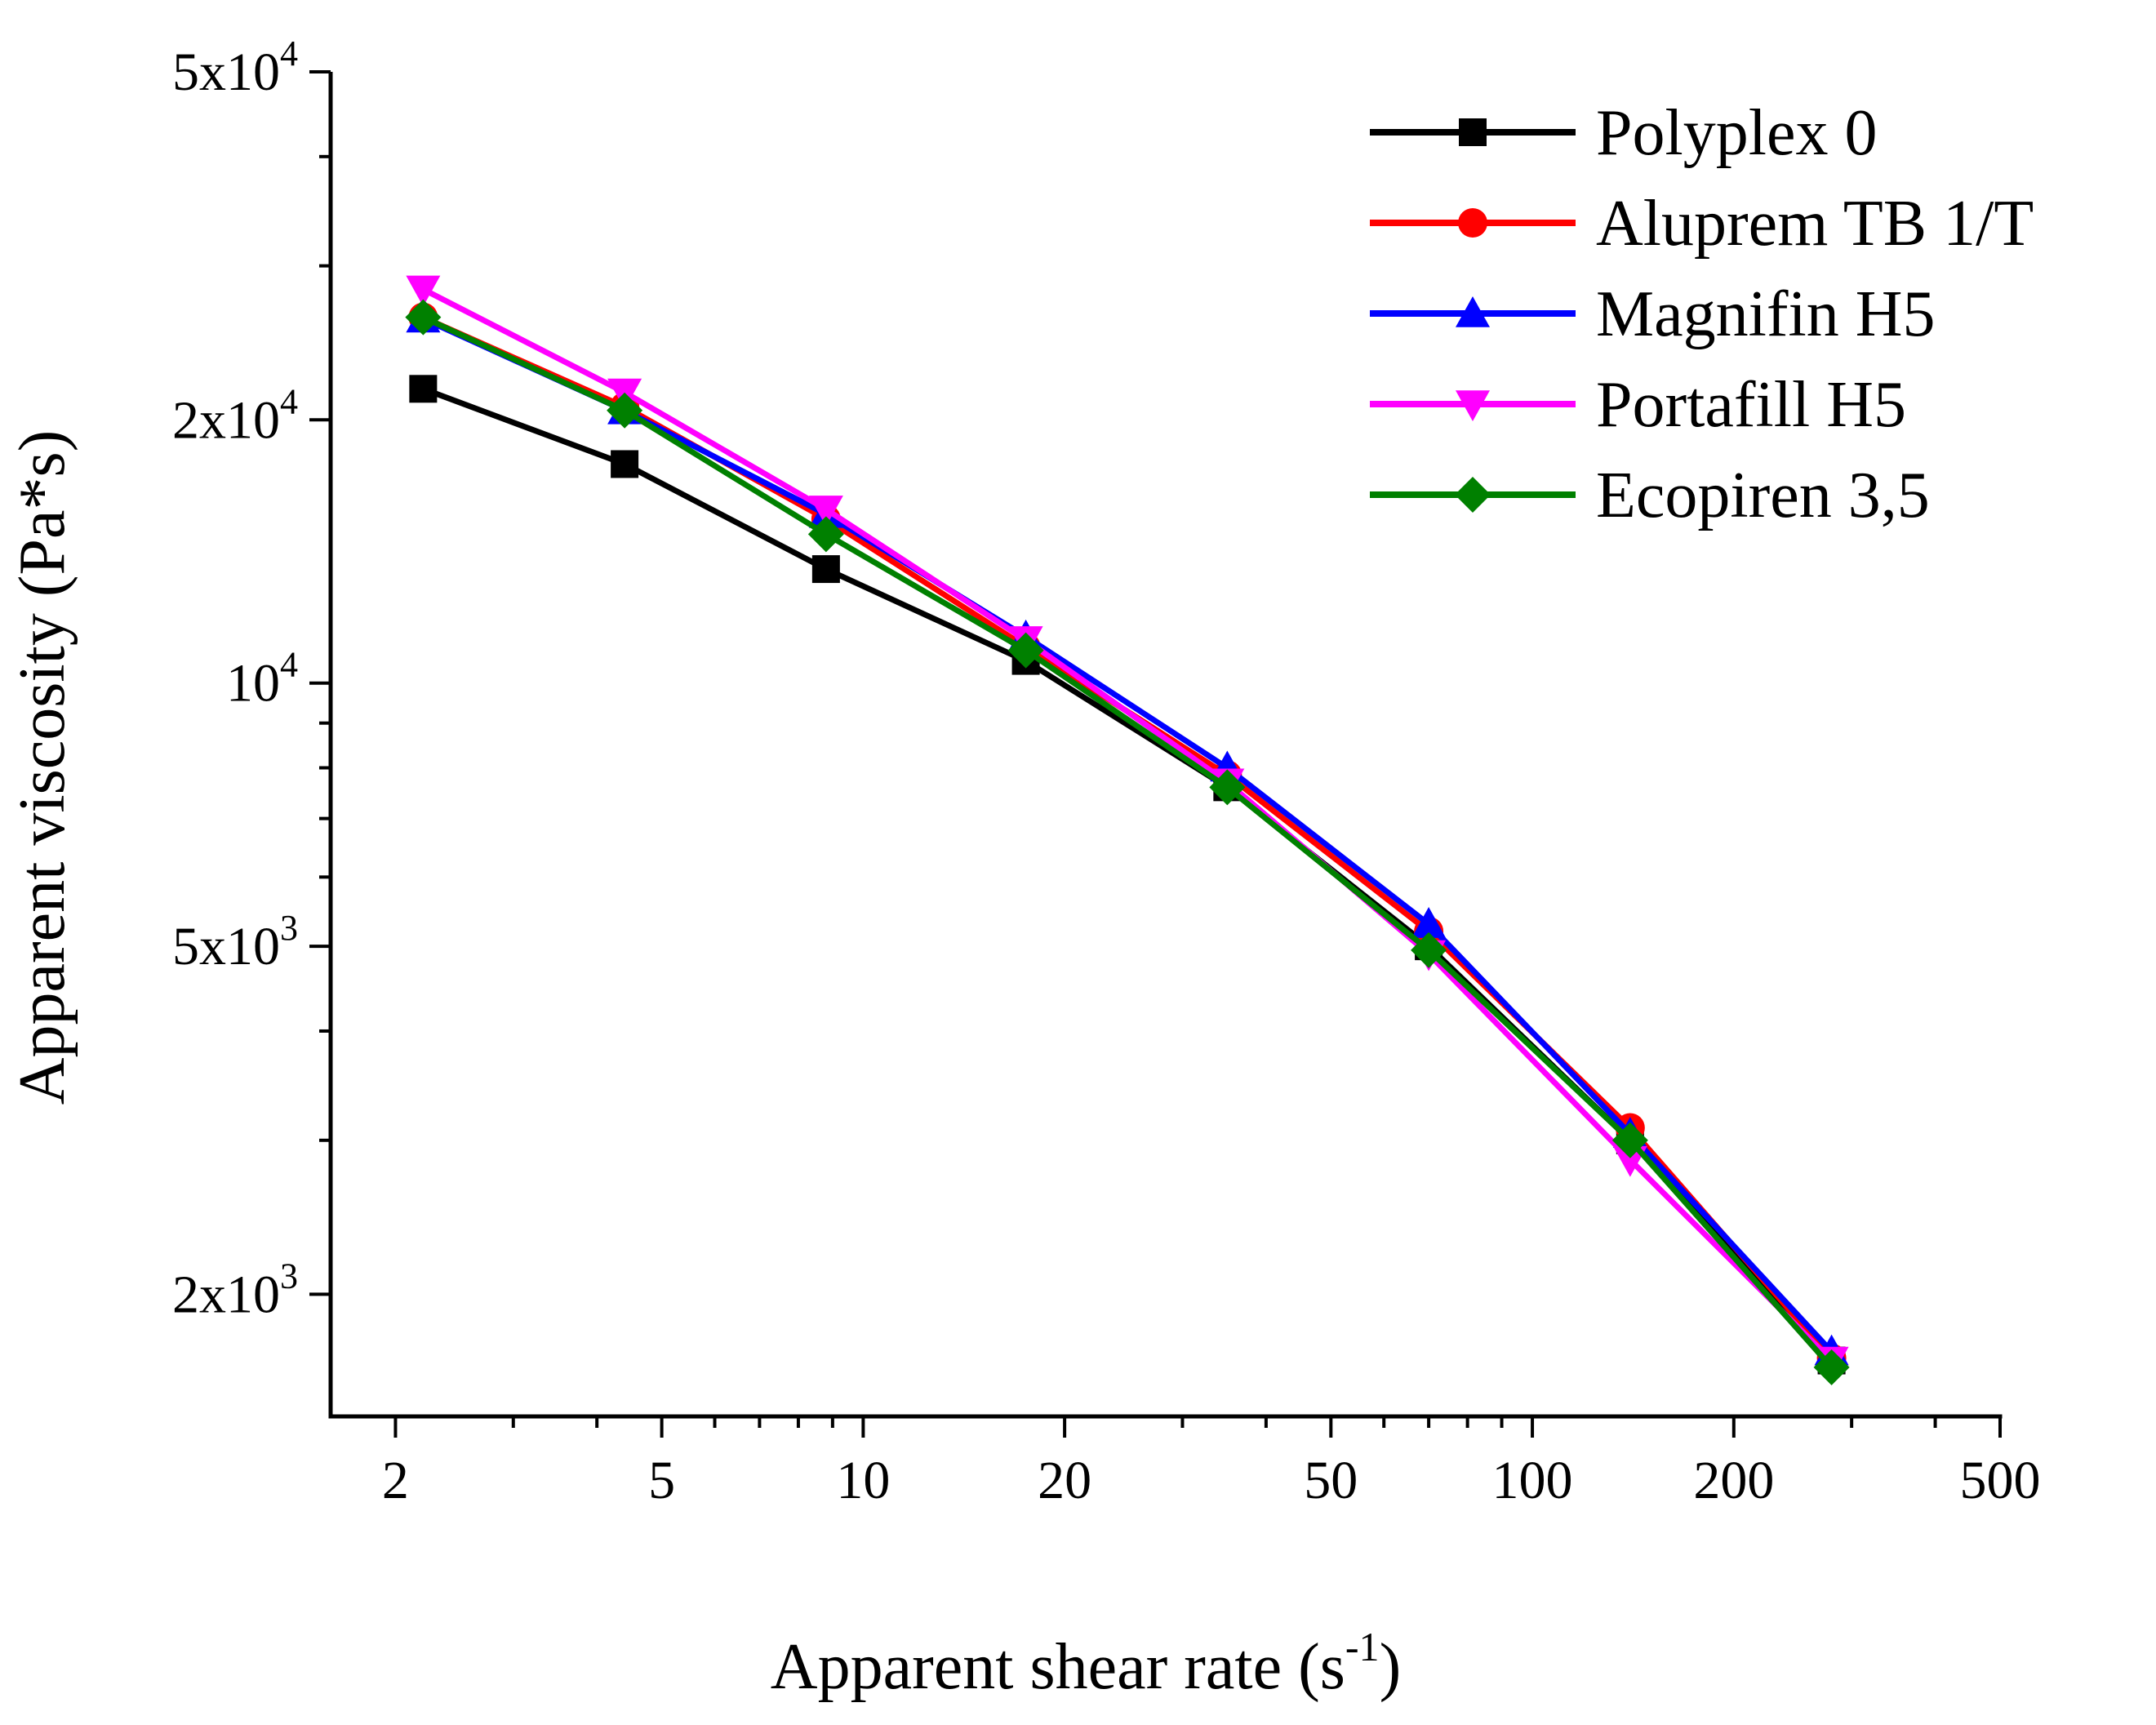 The height and width of the screenshot is (1725, 2156). Describe the element at coordinates (235, 942) in the screenshot. I see `y-tick-label: 5x10³` at that location.